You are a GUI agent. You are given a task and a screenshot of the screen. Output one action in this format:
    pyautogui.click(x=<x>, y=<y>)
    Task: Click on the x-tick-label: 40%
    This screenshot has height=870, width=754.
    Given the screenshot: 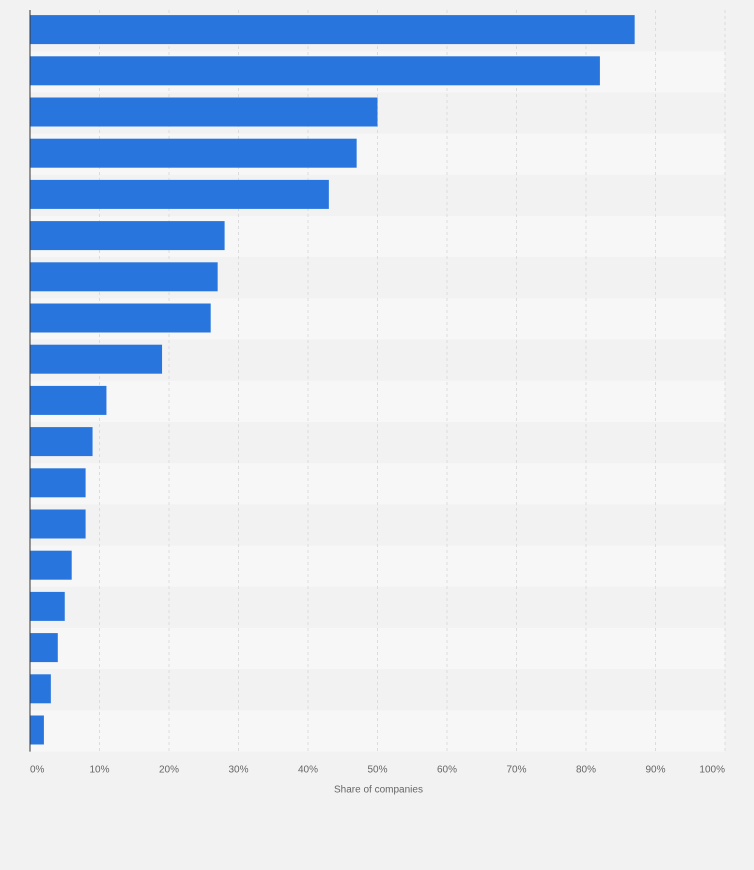 What is the action you would take?
    pyautogui.click(x=308, y=770)
    